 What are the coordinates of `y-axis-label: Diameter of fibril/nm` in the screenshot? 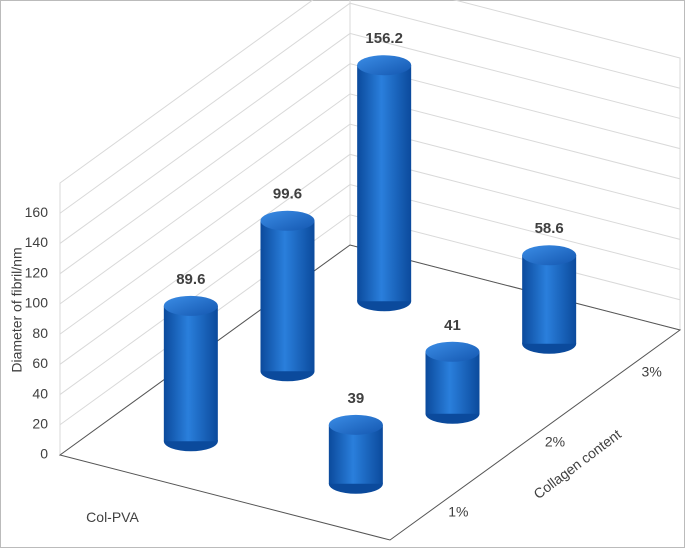 It's located at (17, 309).